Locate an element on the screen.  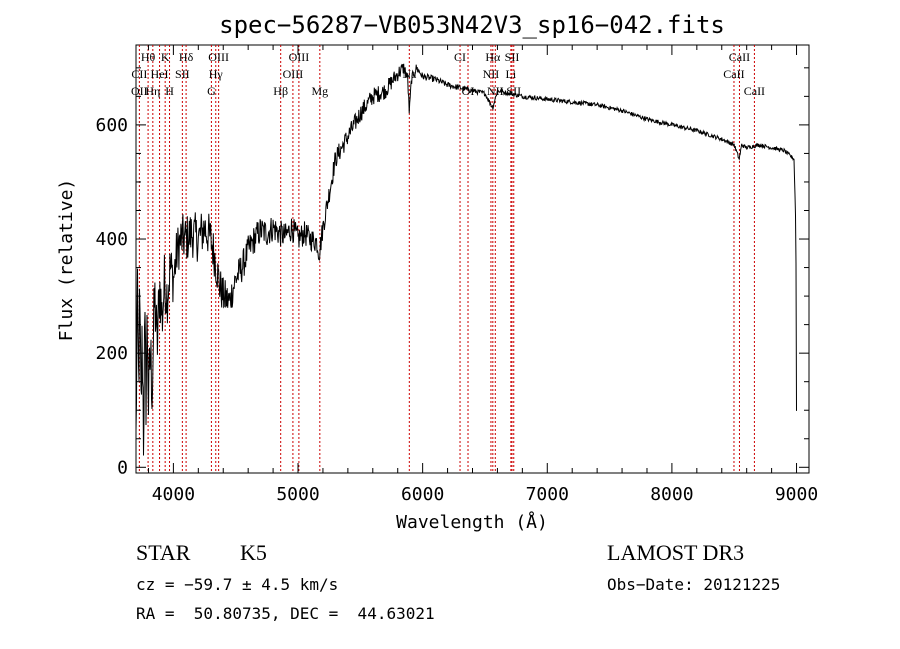
x-tick-label: 4000 is located at coordinates (173, 494).